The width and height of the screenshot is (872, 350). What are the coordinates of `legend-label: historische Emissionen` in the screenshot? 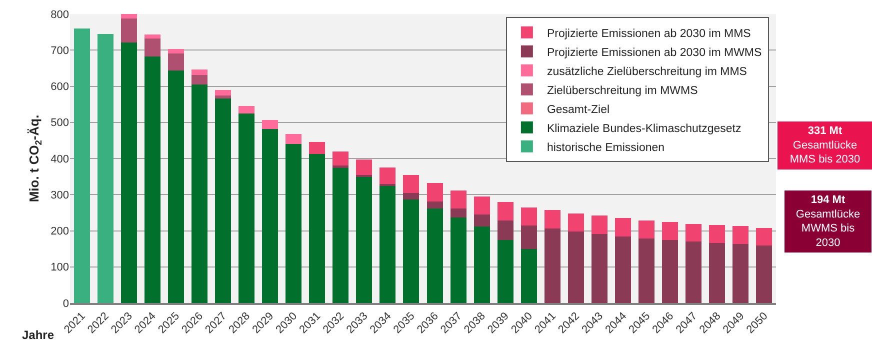 It's located at (605, 148).